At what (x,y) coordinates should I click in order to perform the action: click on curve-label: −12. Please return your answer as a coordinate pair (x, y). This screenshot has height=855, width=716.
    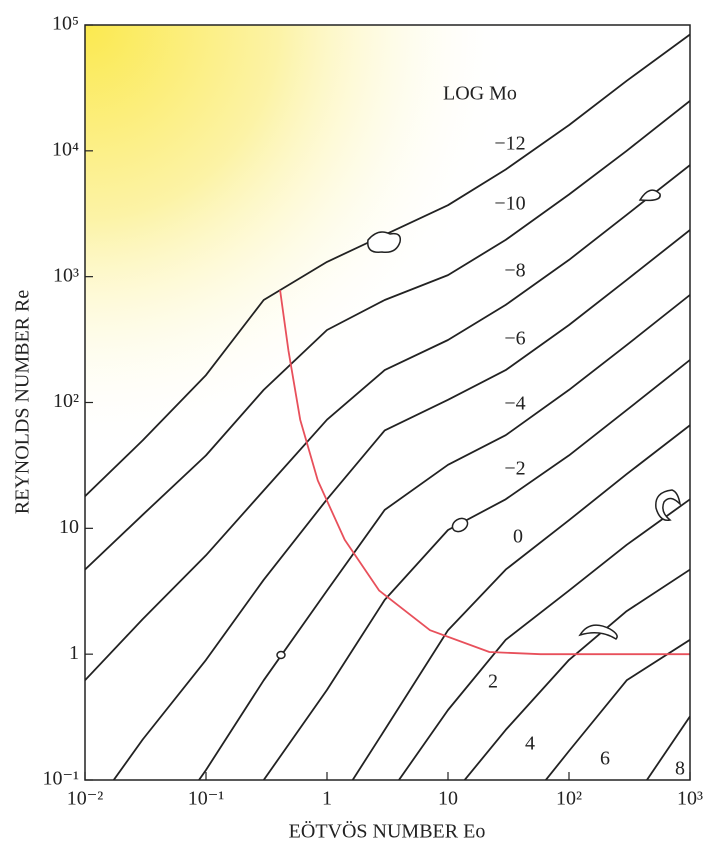
    Looking at the image, I should click on (509, 144).